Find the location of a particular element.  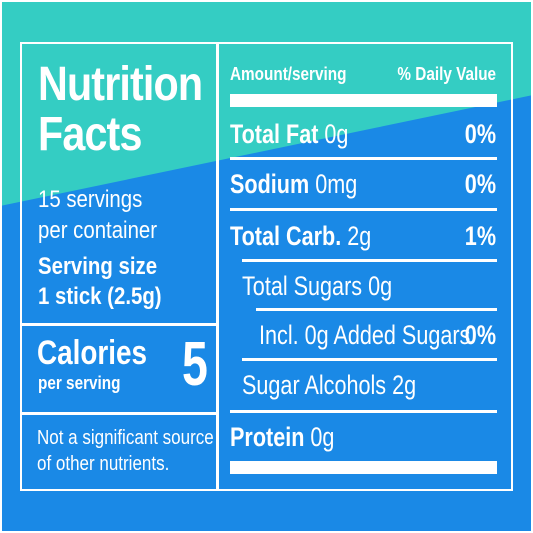

calories-value: 5 is located at coordinates (195, 364).